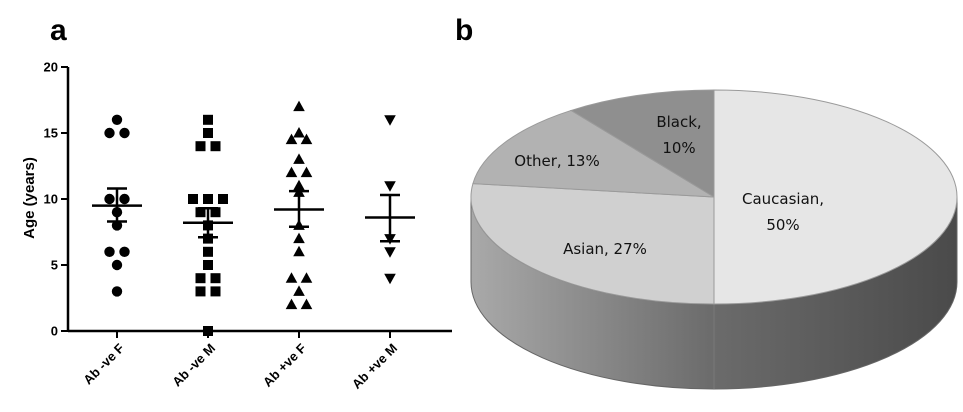  What do you see at coordinates (464, 30) in the screenshot?
I see `panel-b-label: b` at bounding box center [464, 30].